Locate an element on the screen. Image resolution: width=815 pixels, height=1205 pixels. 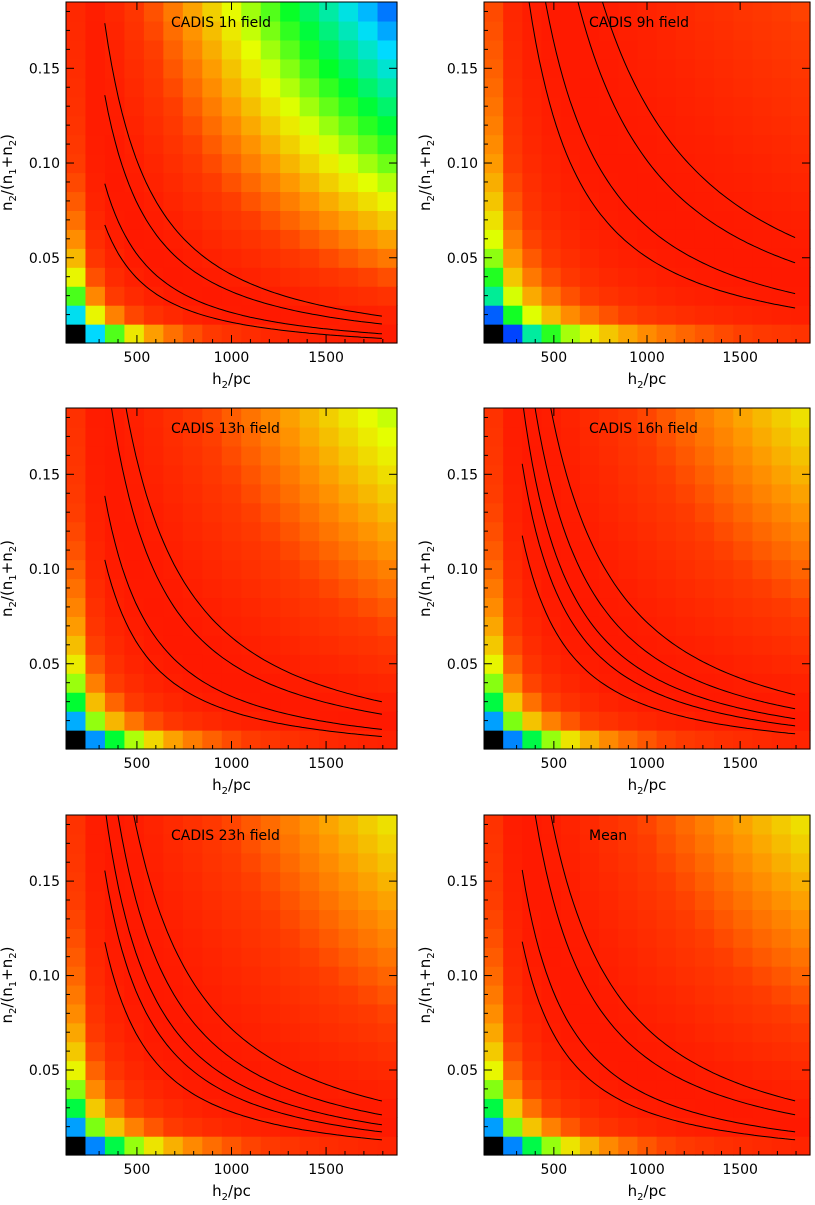
y-axis-label: n2/(n1+n2) is located at coordinates (9, 172).